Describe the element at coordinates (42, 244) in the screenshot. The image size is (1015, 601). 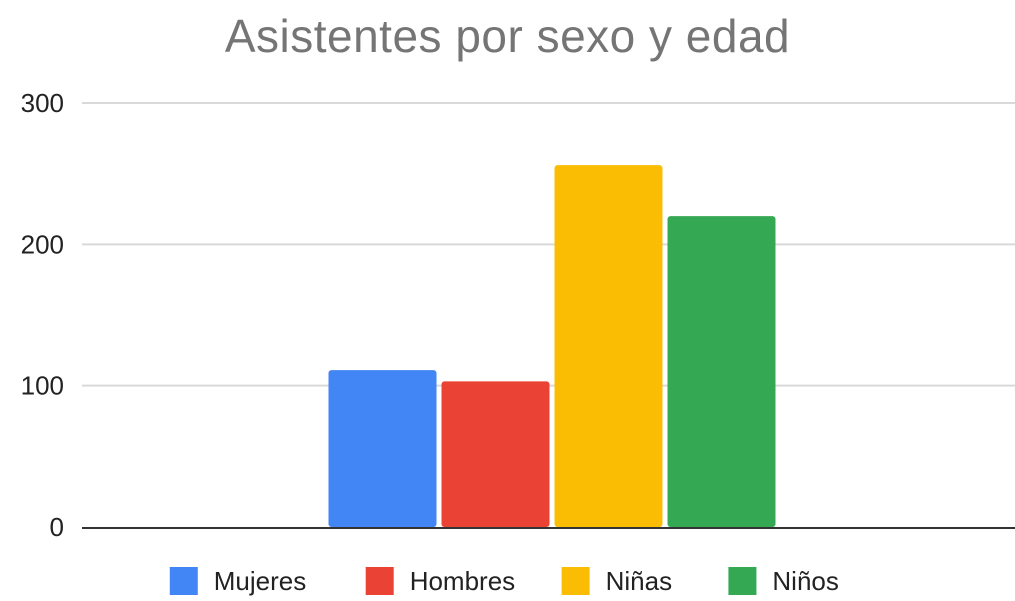
I see `y-tick-label: 200` at that location.